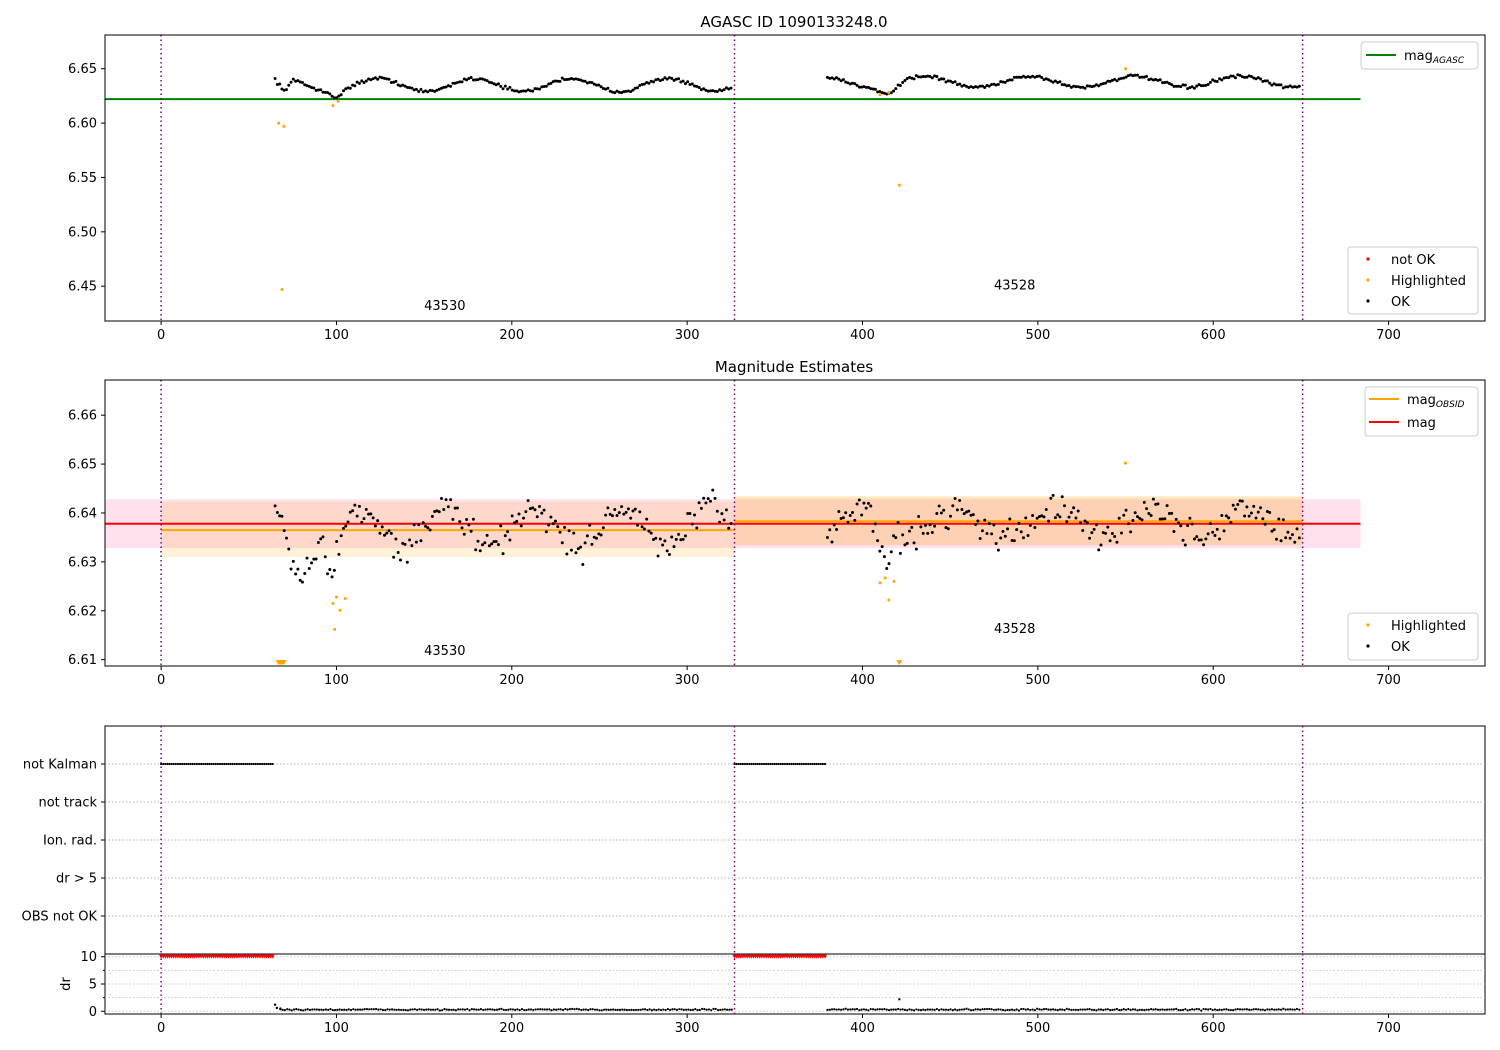 The image size is (1500, 1050). Describe the element at coordinates (511, 1028) in the screenshot. I see `x-tick-label: 200` at that location.